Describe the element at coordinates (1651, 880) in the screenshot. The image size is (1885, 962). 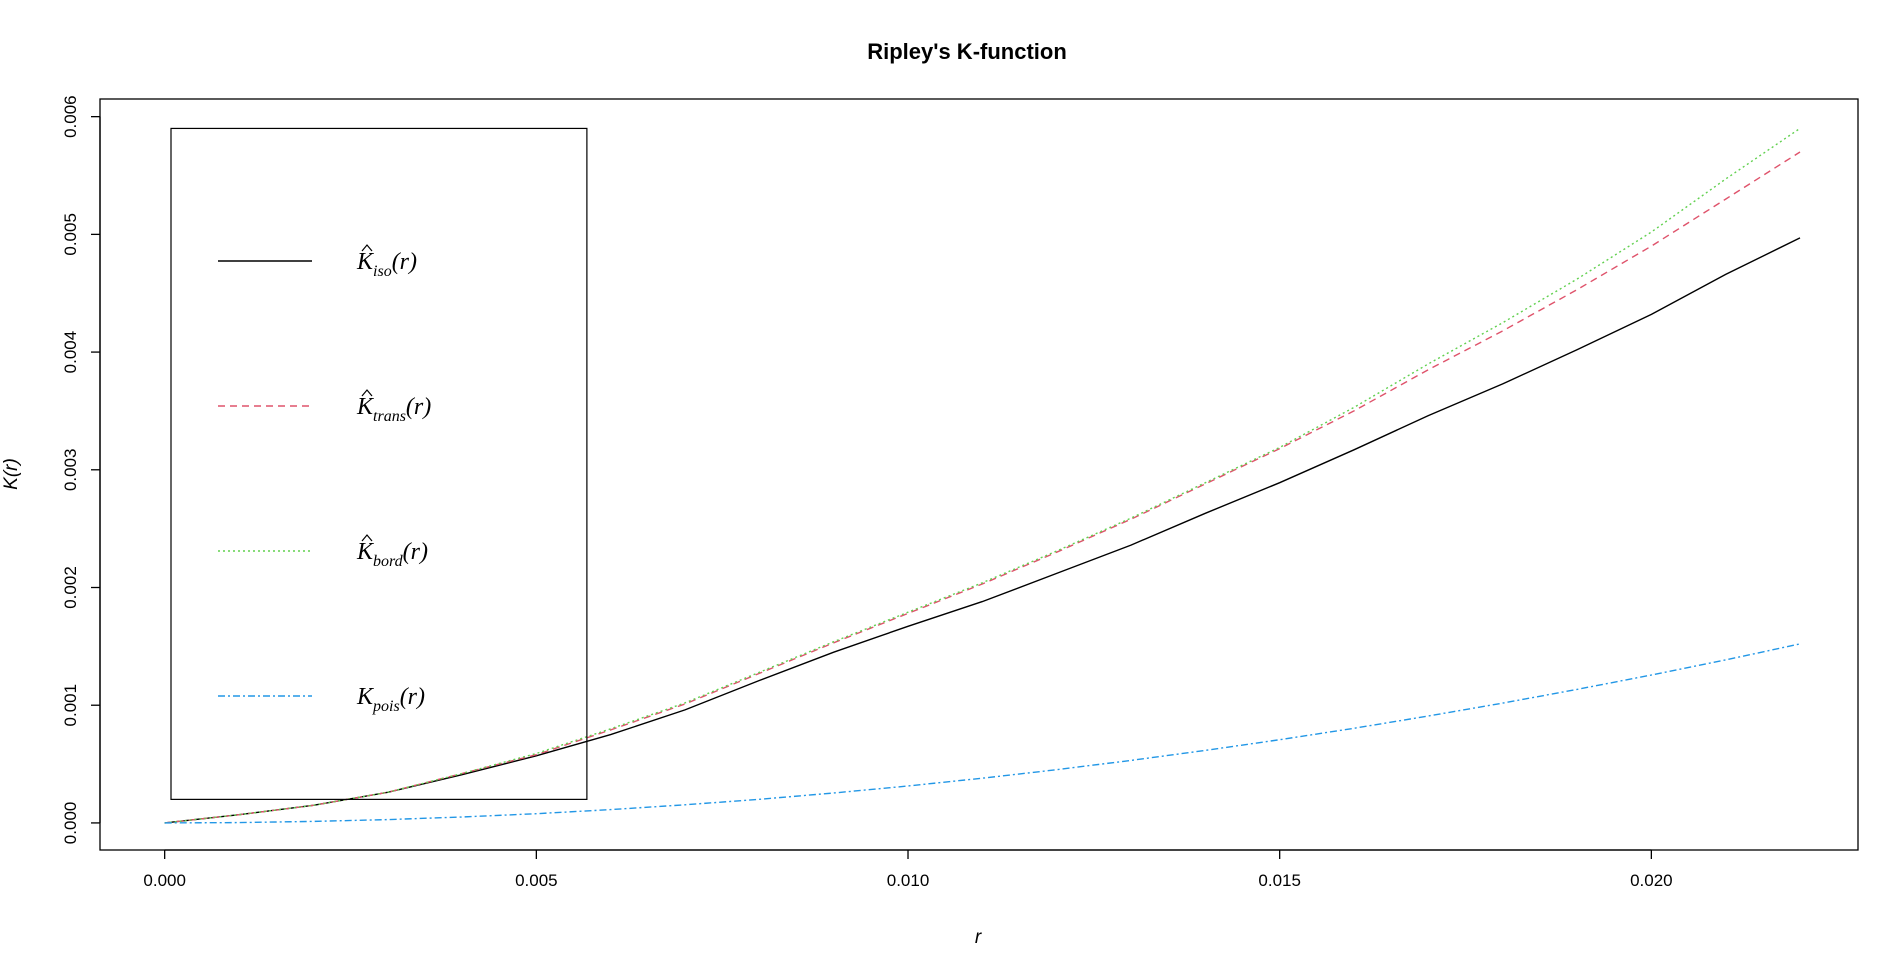
I see `x-tick-label: 0.020` at that location.